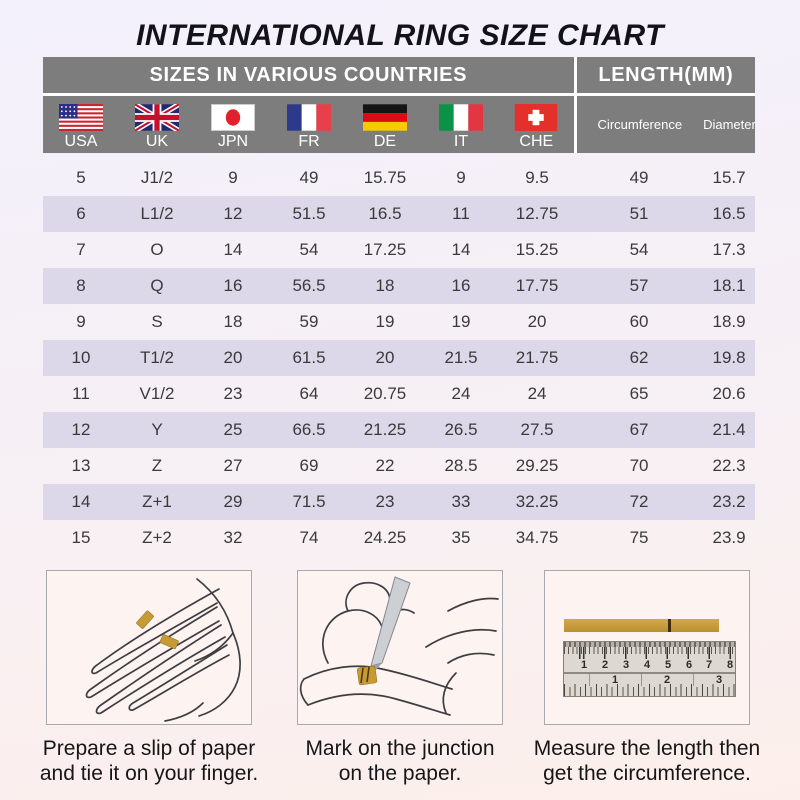 The width and height of the screenshot is (800, 800). I want to click on ruler-edge, so click(649, 644).